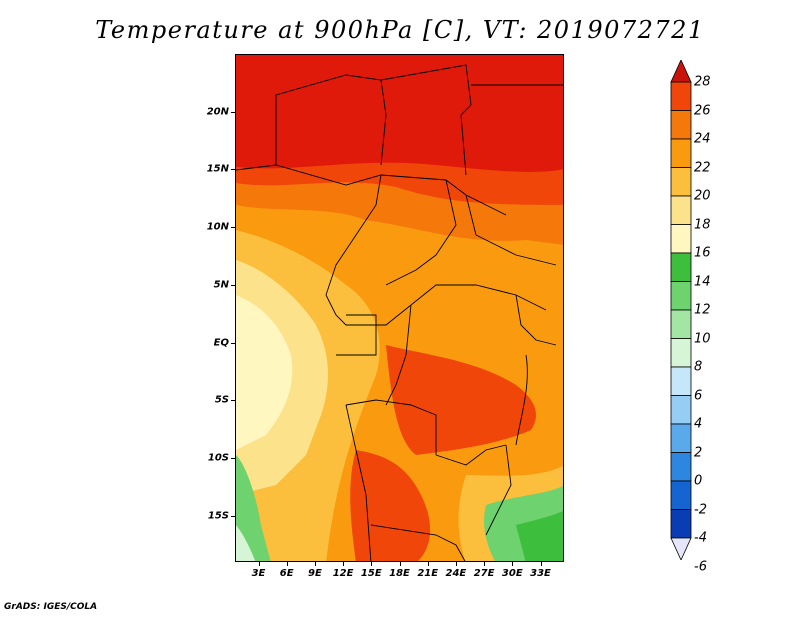 This screenshot has height=618, width=800. What do you see at coordinates (217, 227) in the screenshot?
I see `lat-label: 10N` at bounding box center [217, 227].